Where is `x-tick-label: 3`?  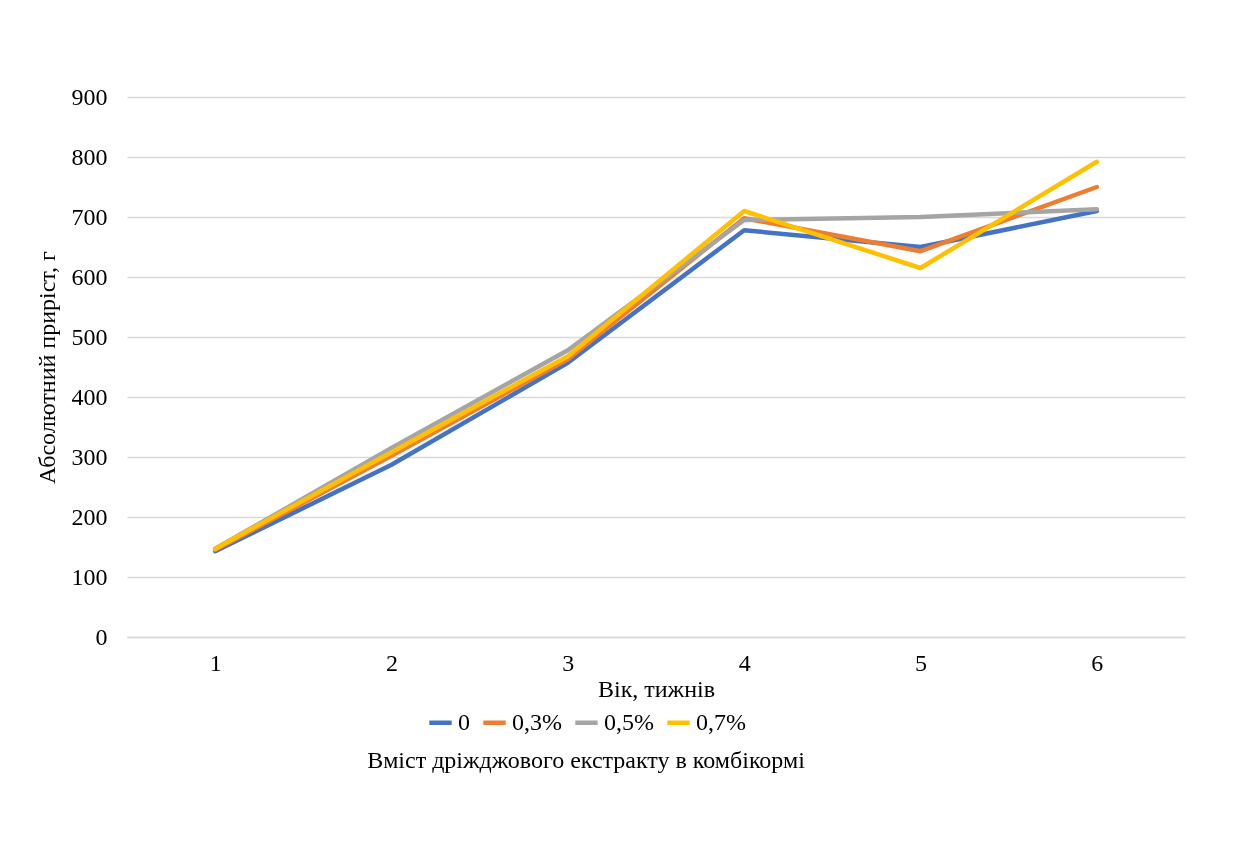 x-tick-label: 3 is located at coordinates (568, 662).